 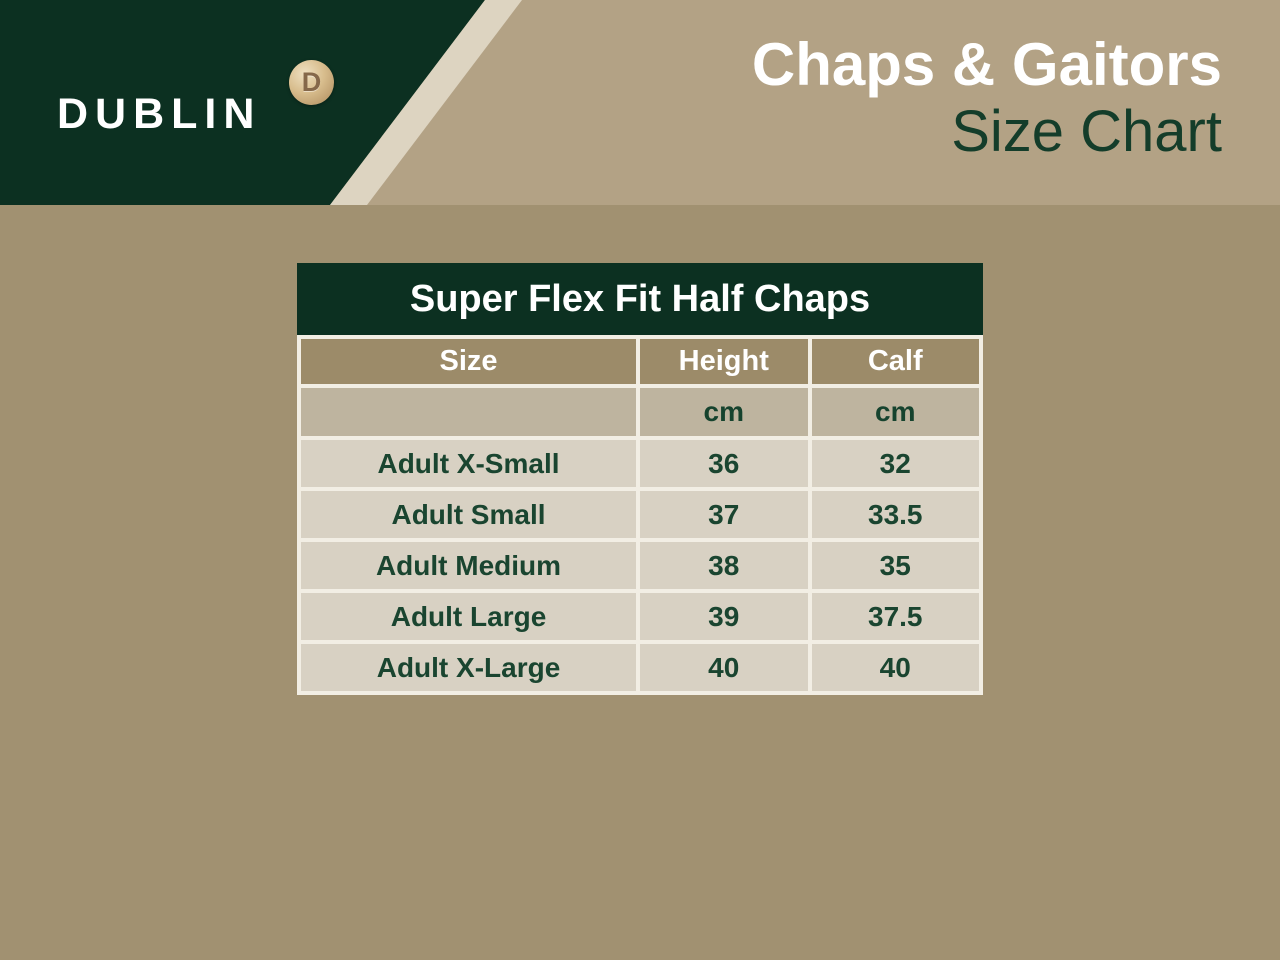 What do you see at coordinates (895, 514) in the screenshot?
I see `calf-cell: 33.5` at bounding box center [895, 514].